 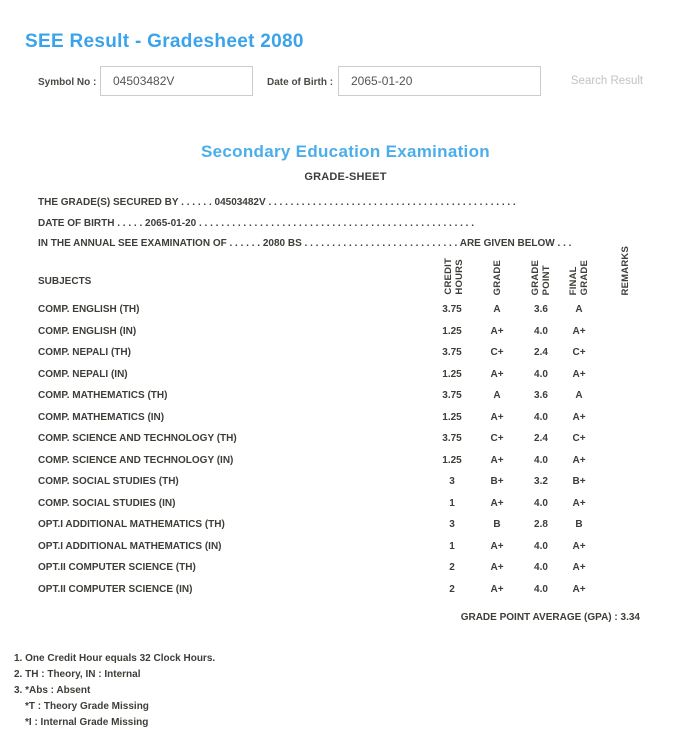 What do you see at coordinates (345, 396) in the screenshot?
I see `table-row: COMP. MATHEMATICS (TH) 3.75 A 3.6 A` at bounding box center [345, 396].